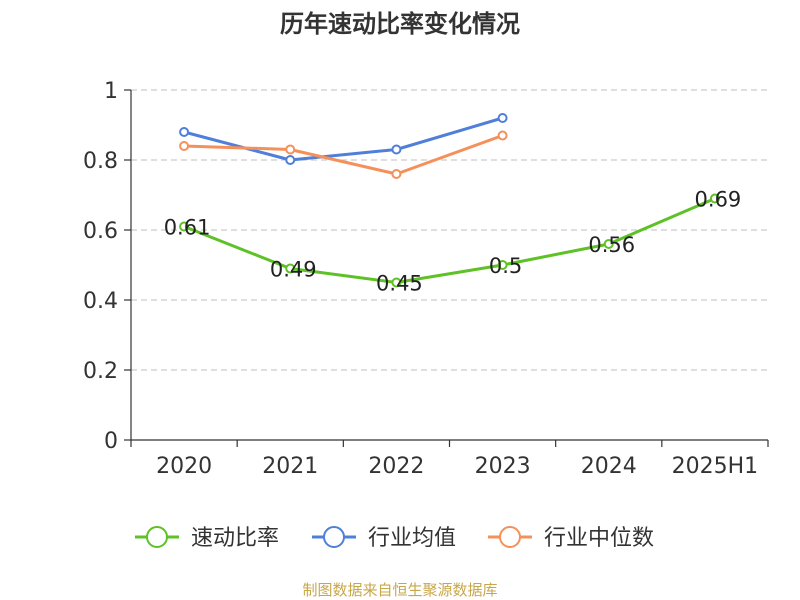 The height and width of the screenshot is (600, 800). I want to click on legend-label-0: 速动比率, so click(235, 538).